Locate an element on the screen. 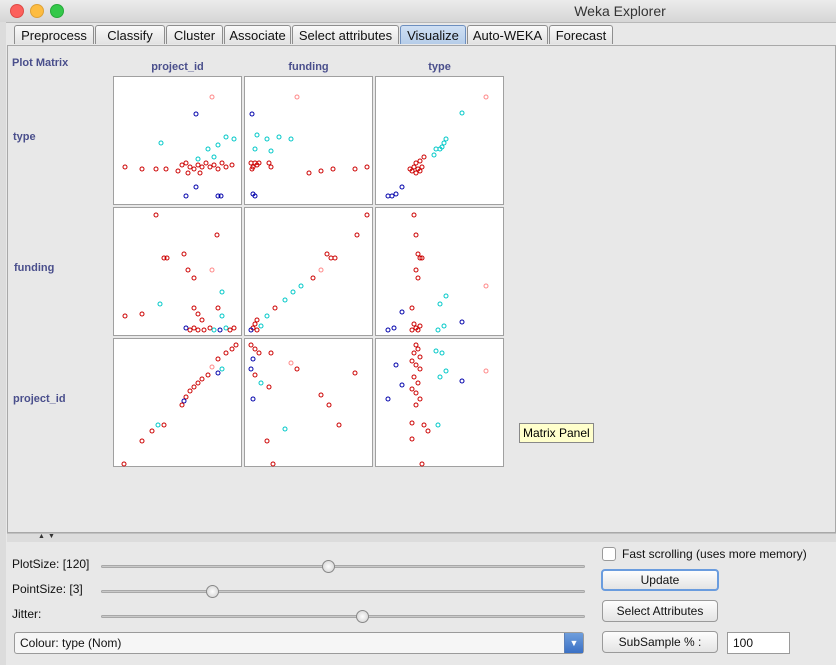 This screenshot has height=665, width=836. subsample-button: SubSample % : is located at coordinates (660, 642).